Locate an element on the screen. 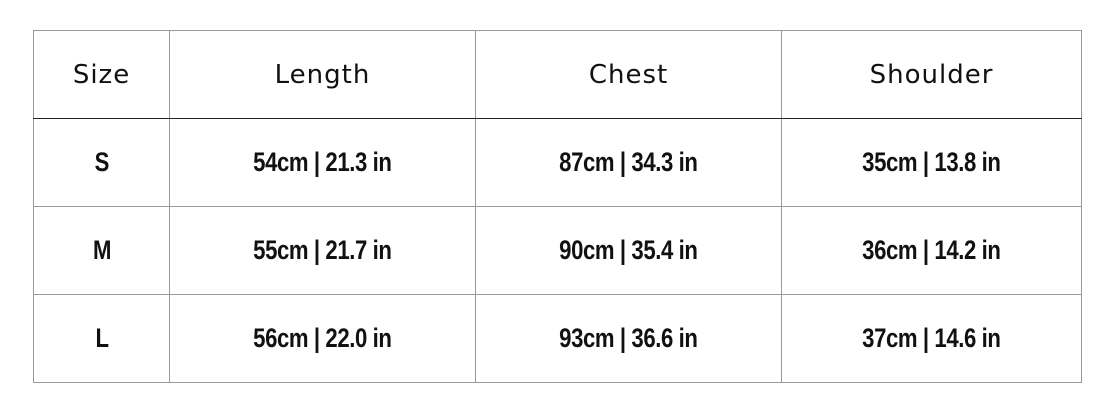  cell-text: 93cm | 36.6 in is located at coordinates (628, 338).